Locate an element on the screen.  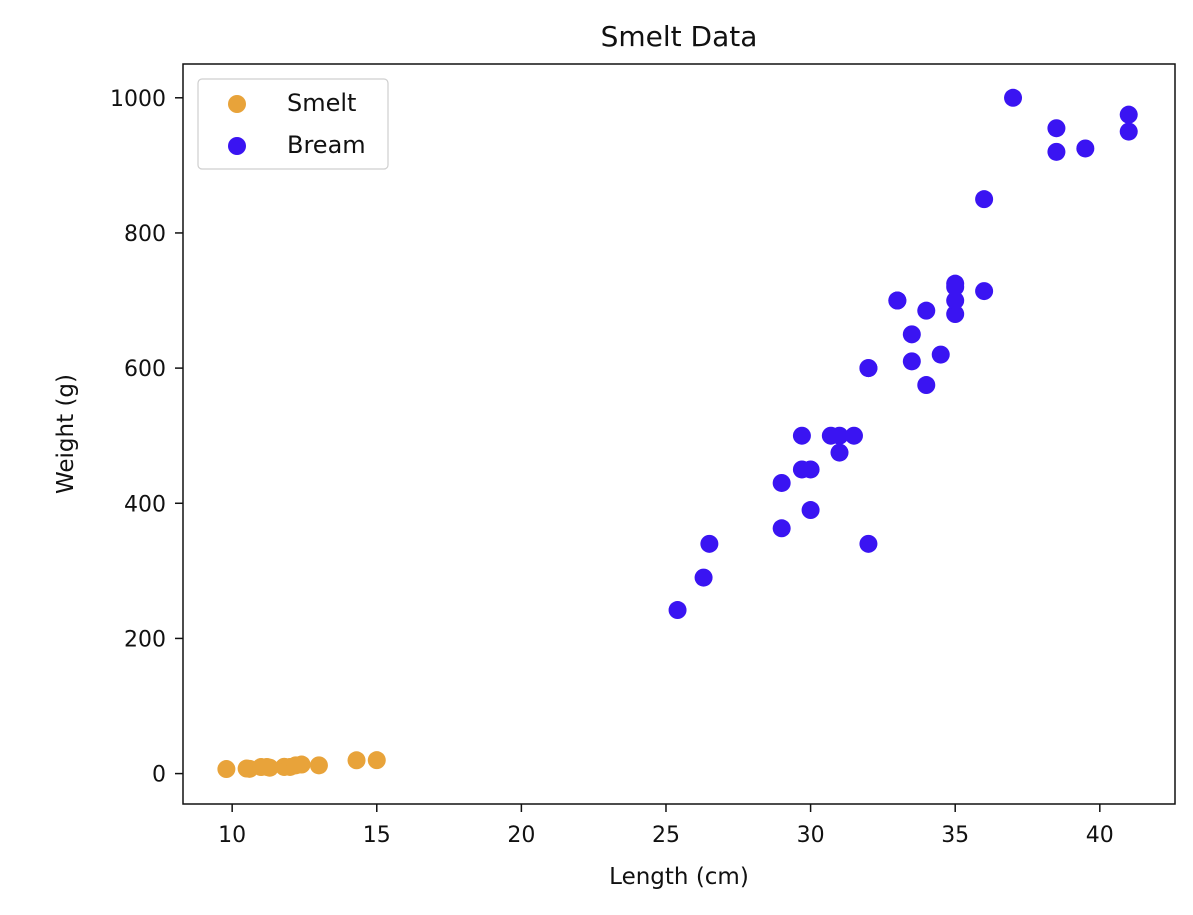
x-tick-label: 25 is located at coordinates (666, 835).